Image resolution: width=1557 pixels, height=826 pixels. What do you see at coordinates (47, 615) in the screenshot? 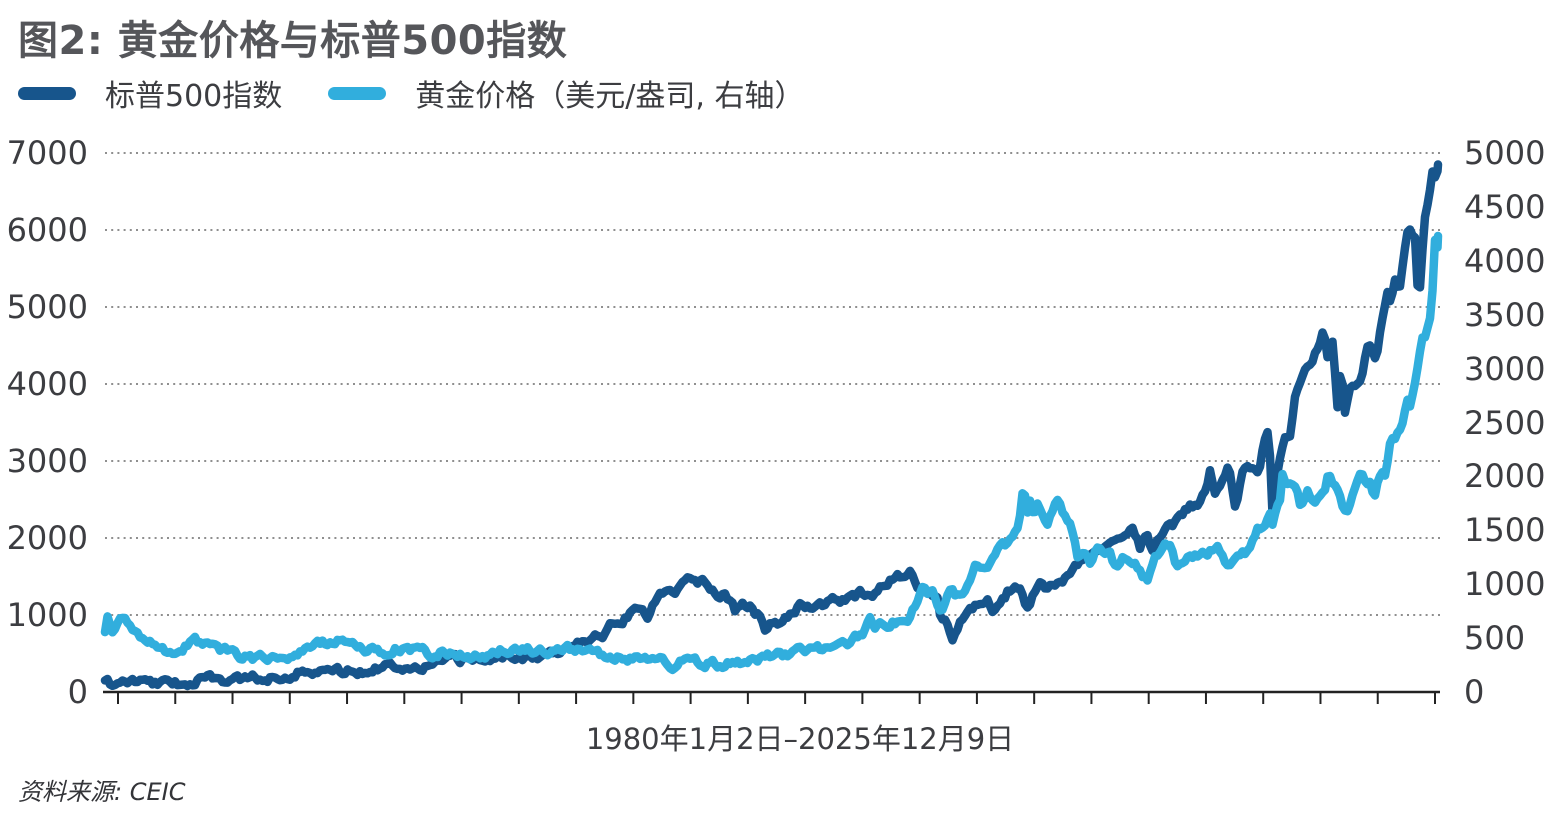
I see `left-axis-tick-label: 1000` at bounding box center [47, 615].